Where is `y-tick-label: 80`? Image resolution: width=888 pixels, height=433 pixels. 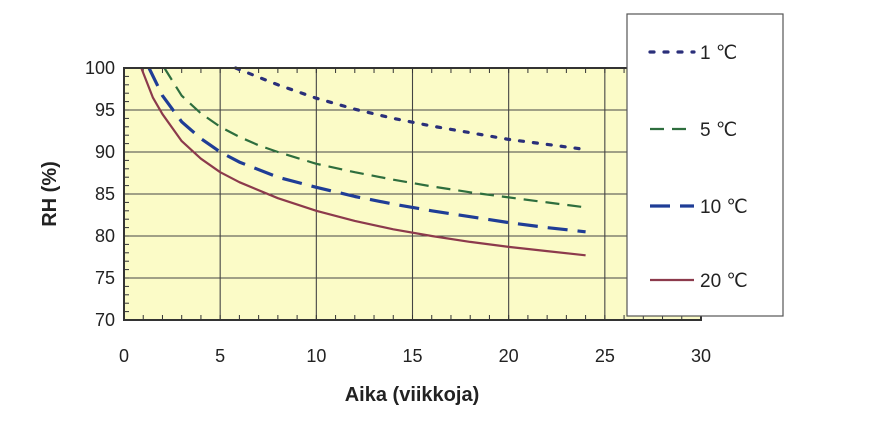 y-tick-label: 80 is located at coordinates (105, 236).